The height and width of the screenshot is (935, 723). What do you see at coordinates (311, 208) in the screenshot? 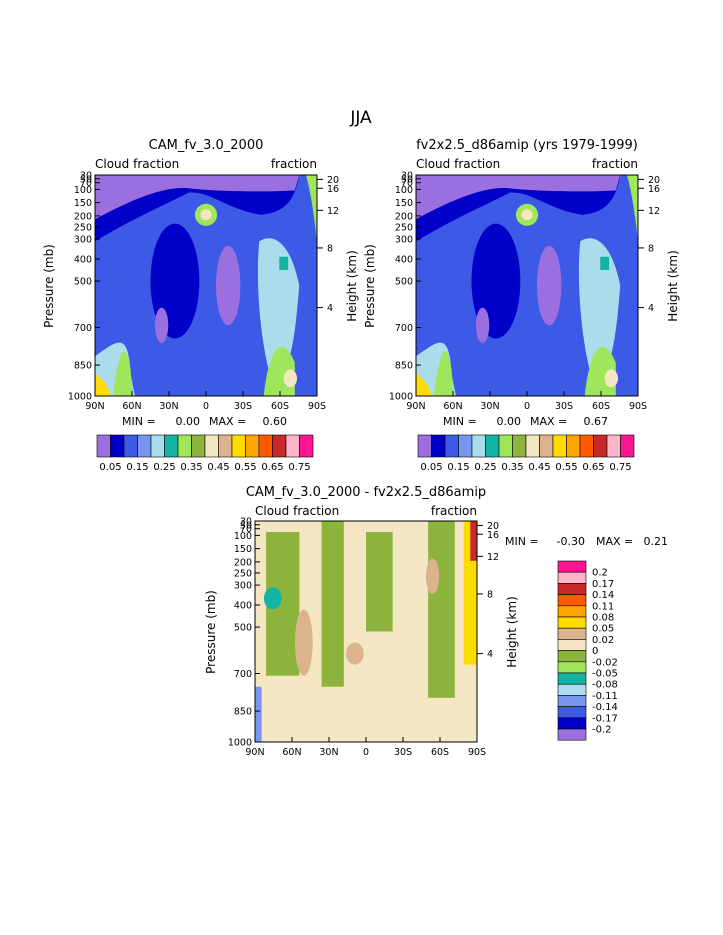
I see `polar-region` at bounding box center [311, 208].